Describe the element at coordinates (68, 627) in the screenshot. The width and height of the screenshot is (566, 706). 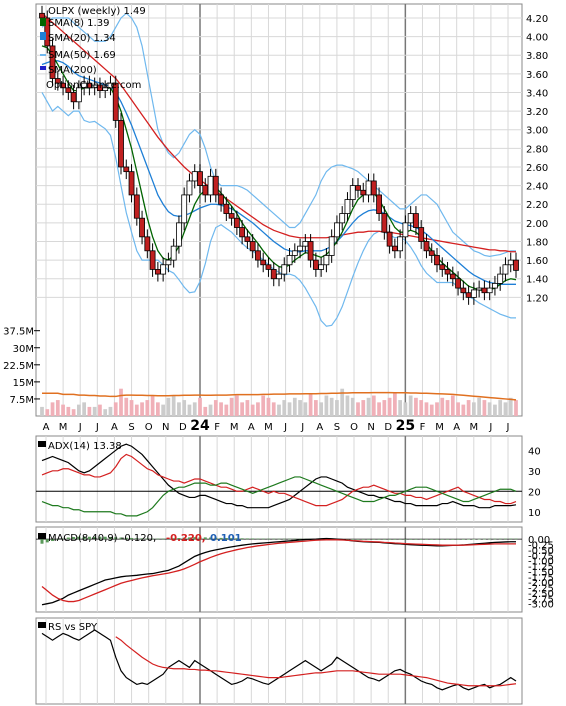
I see `rs-legend: RS vs SPY` at that location.